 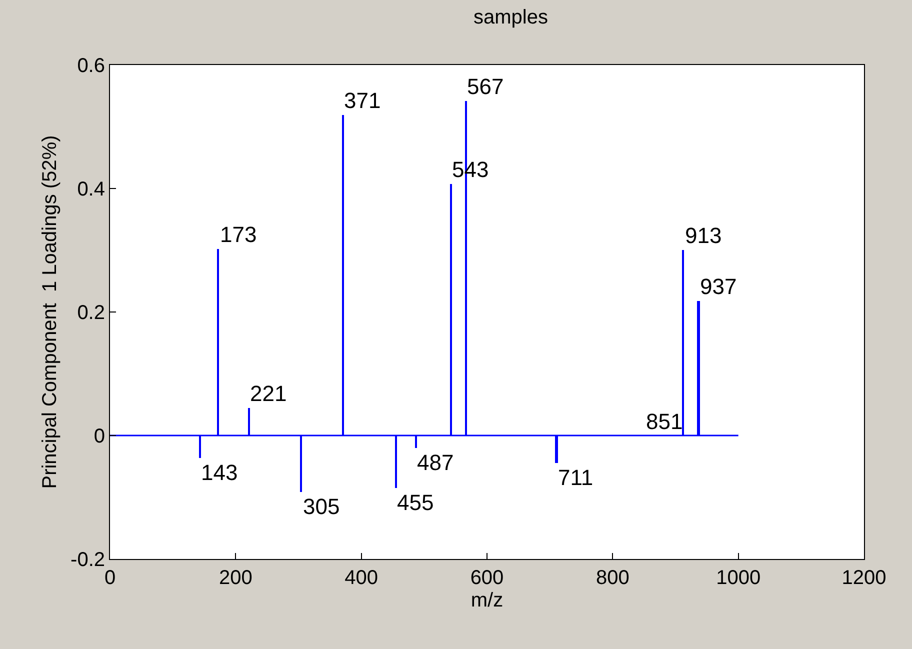 I want to click on y-tick-label: 0.4, so click(x=91, y=189).